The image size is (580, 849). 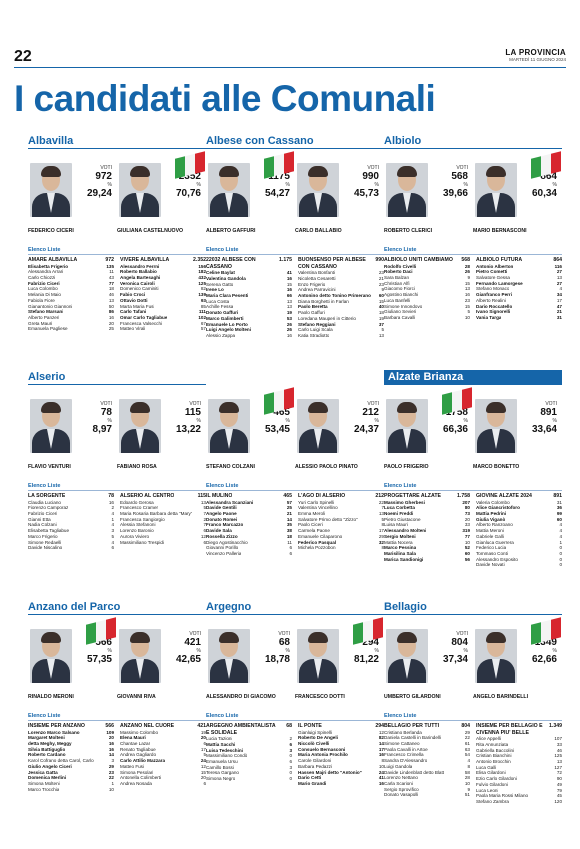 What do you see at coordinates (467, 772) in the screenshot?
I see `preference-votes: 58` at bounding box center [467, 772].